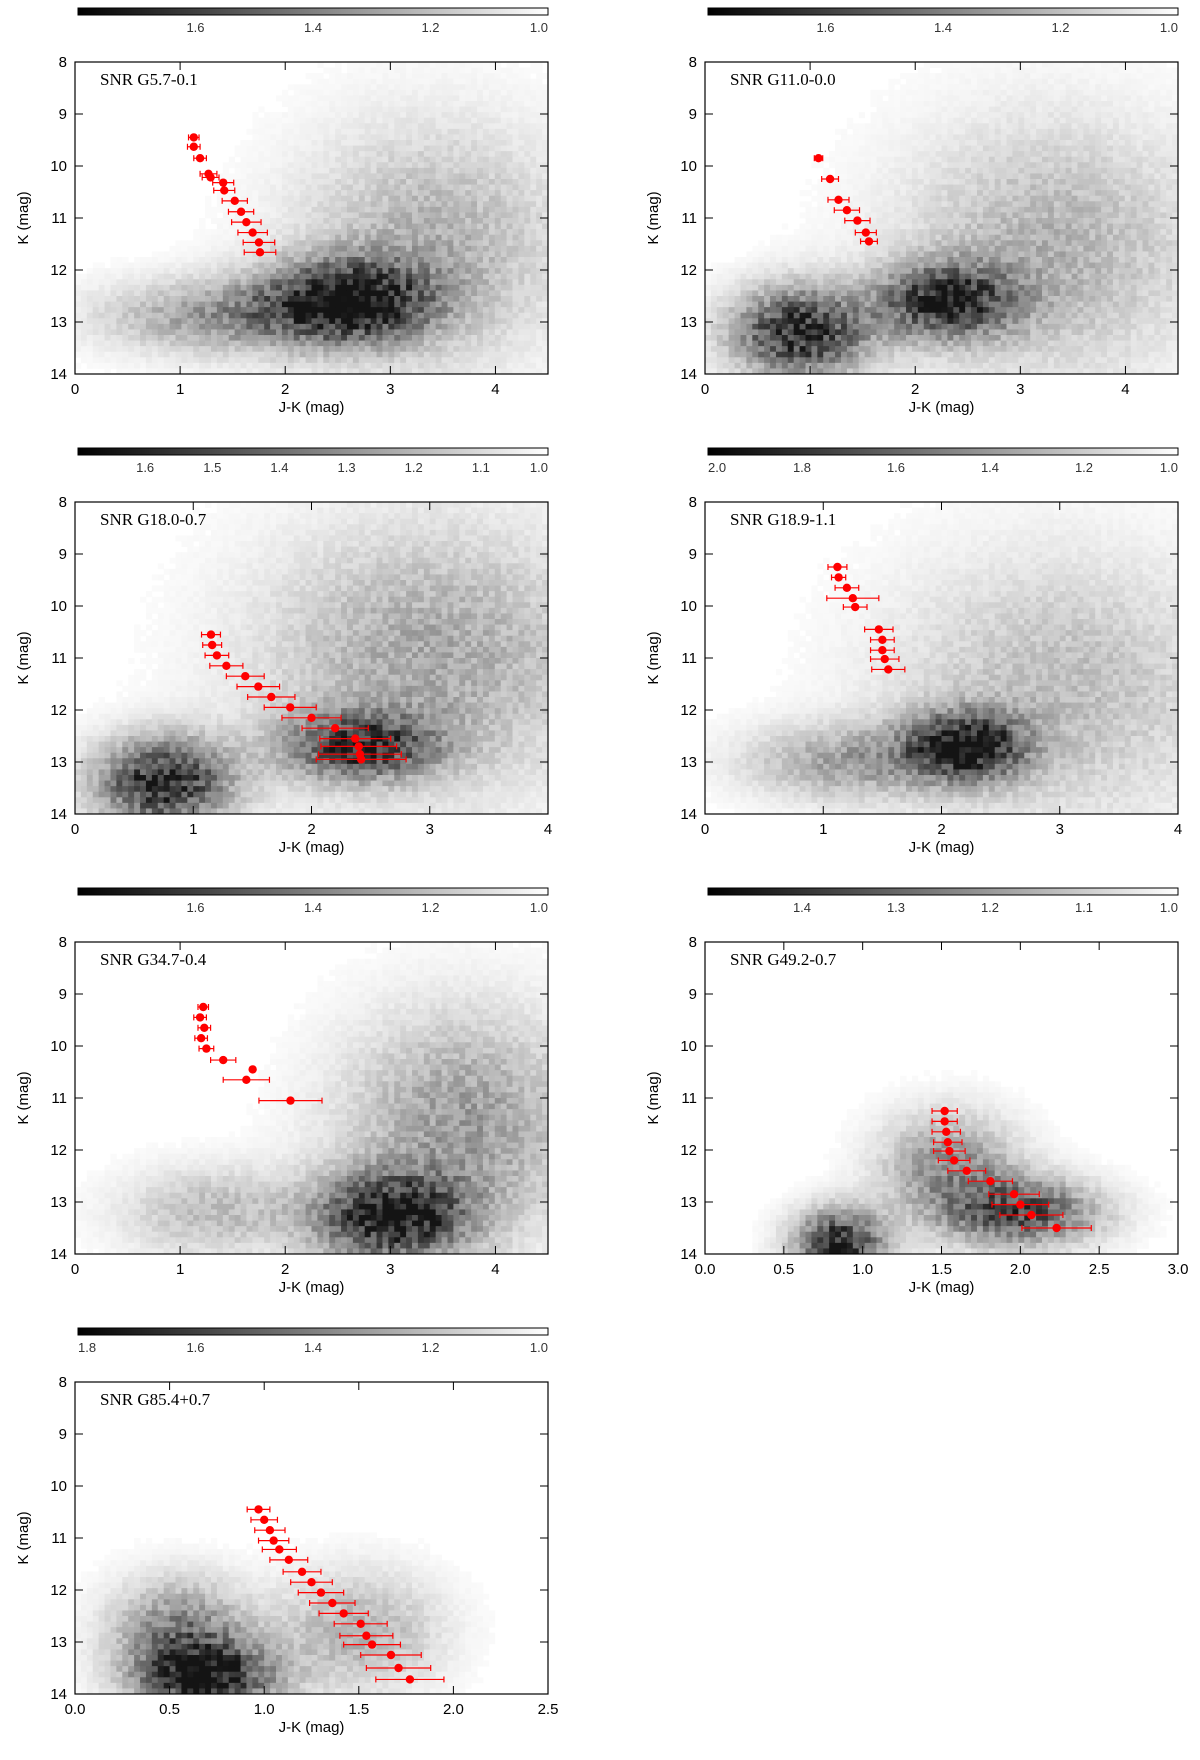 The height and width of the screenshot is (1760, 1200). What do you see at coordinates (783, 519) in the screenshot?
I see `panel-title: SNR G18.9-1.1` at bounding box center [783, 519].